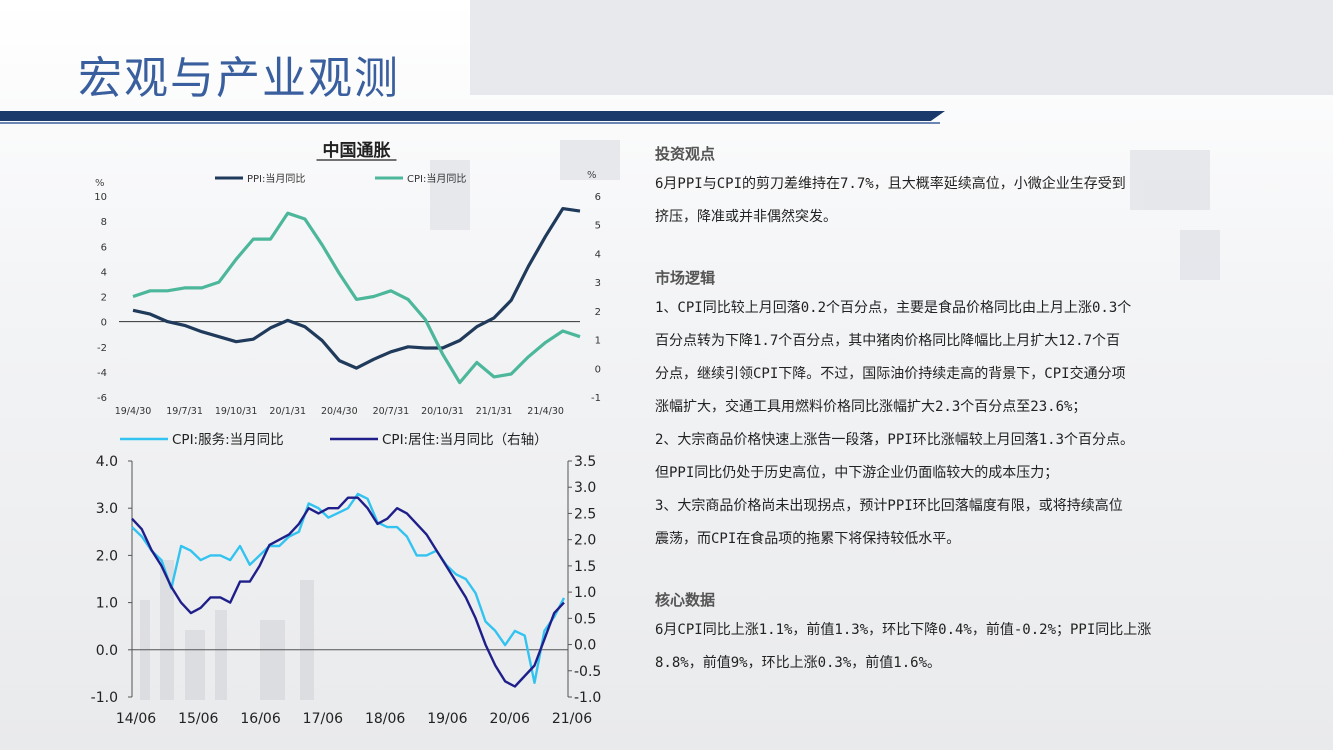 The image size is (1333, 750). What do you see at coordinates (357, 150) in the screenshot?
I see `chart-title: 中国通胀` at bounding box center [357, 150].